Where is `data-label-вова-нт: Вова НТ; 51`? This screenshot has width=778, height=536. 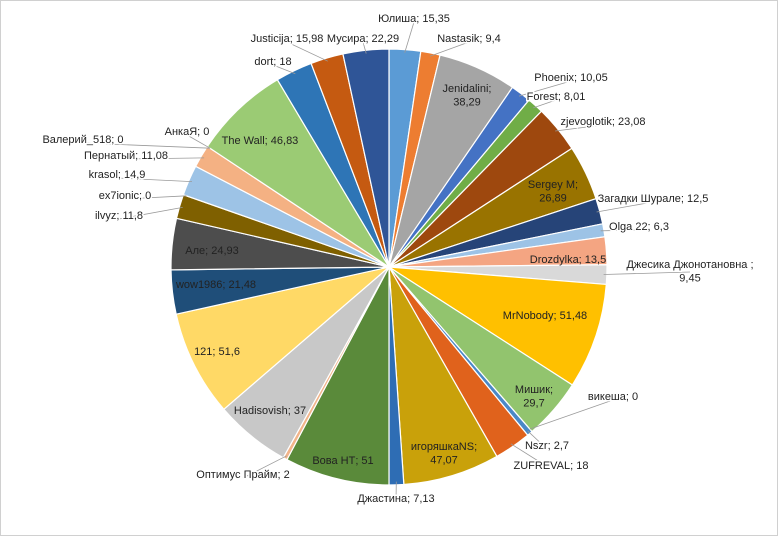 data-label-вова-нт: Вова НТ; 51 is located at coordinates (342, 461).